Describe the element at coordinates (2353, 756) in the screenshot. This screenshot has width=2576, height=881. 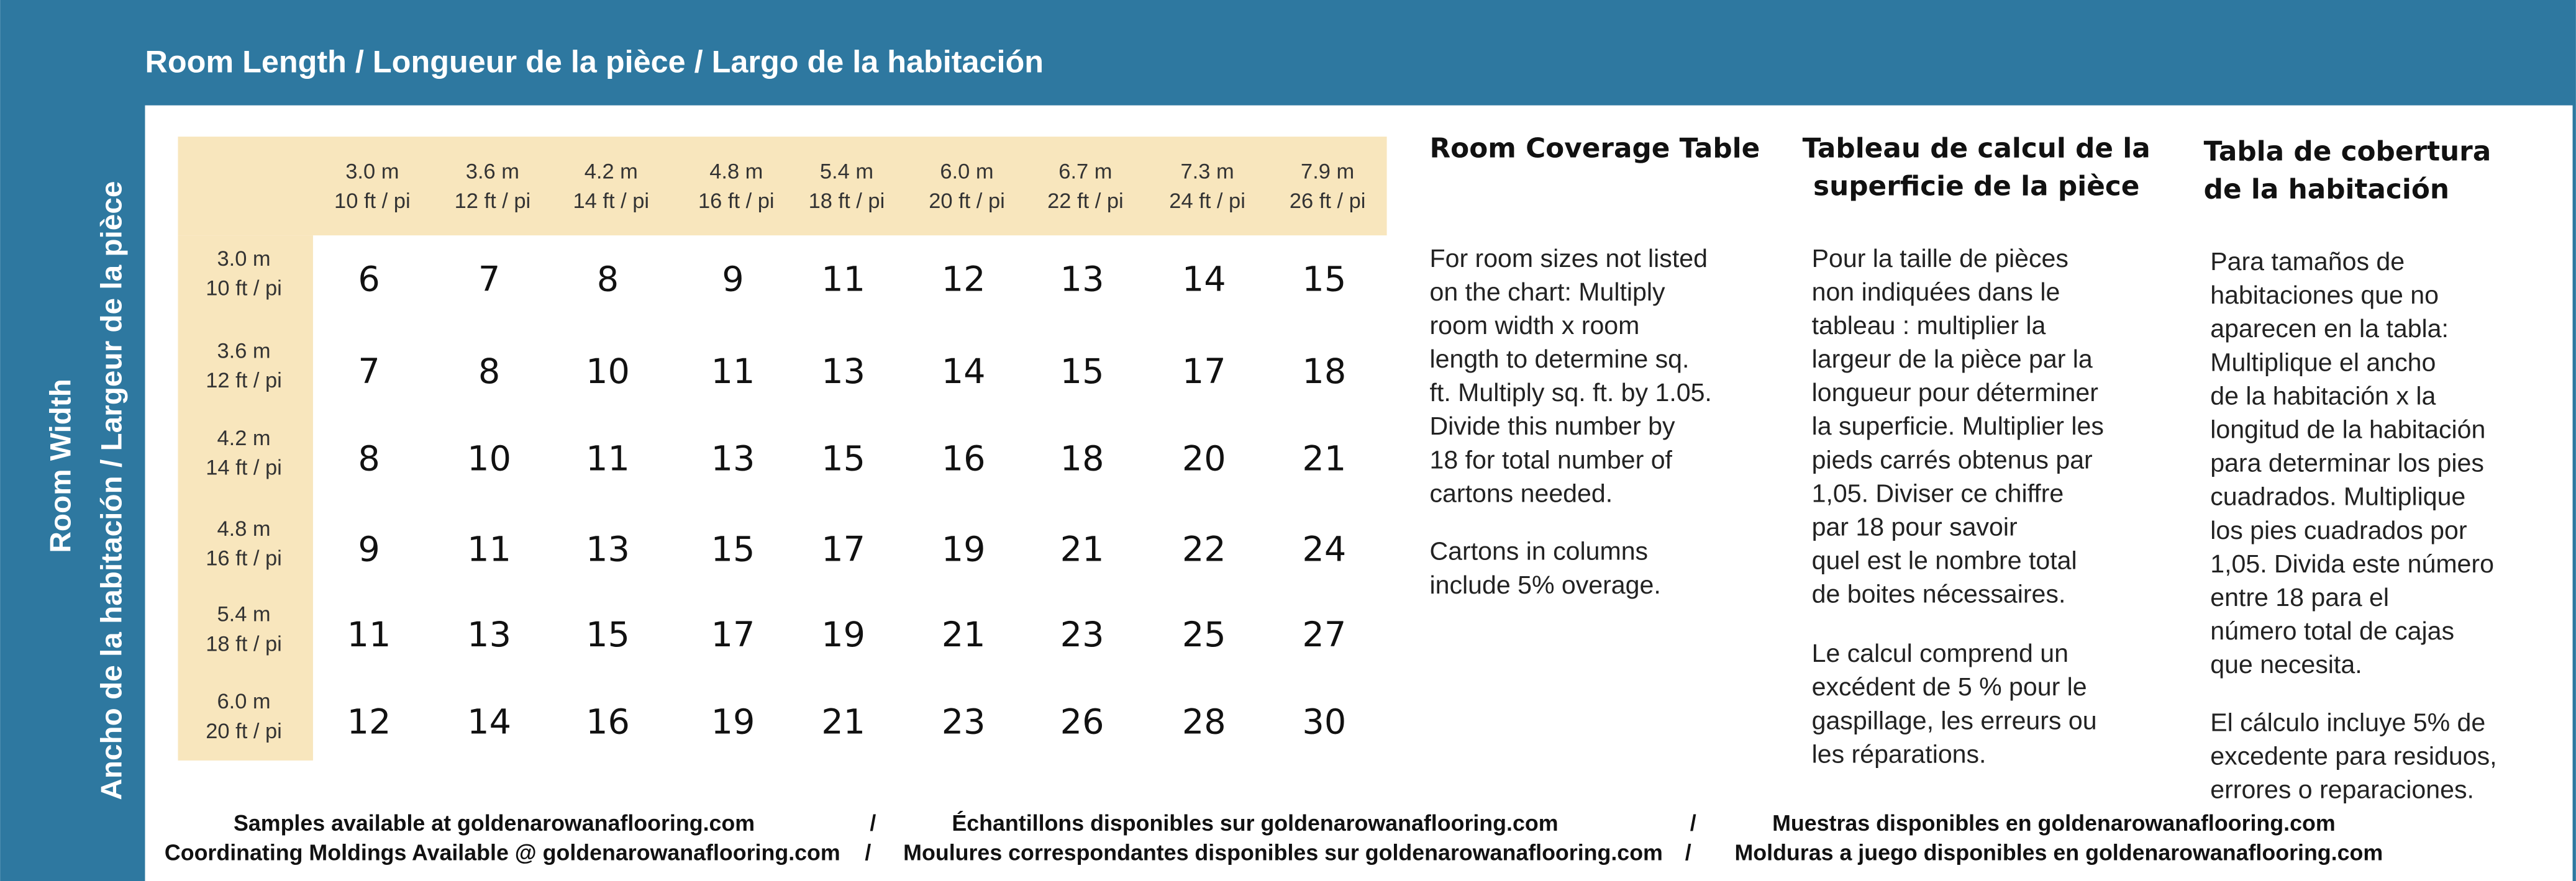
I see `note-line: excedente para residuos,` at that location.